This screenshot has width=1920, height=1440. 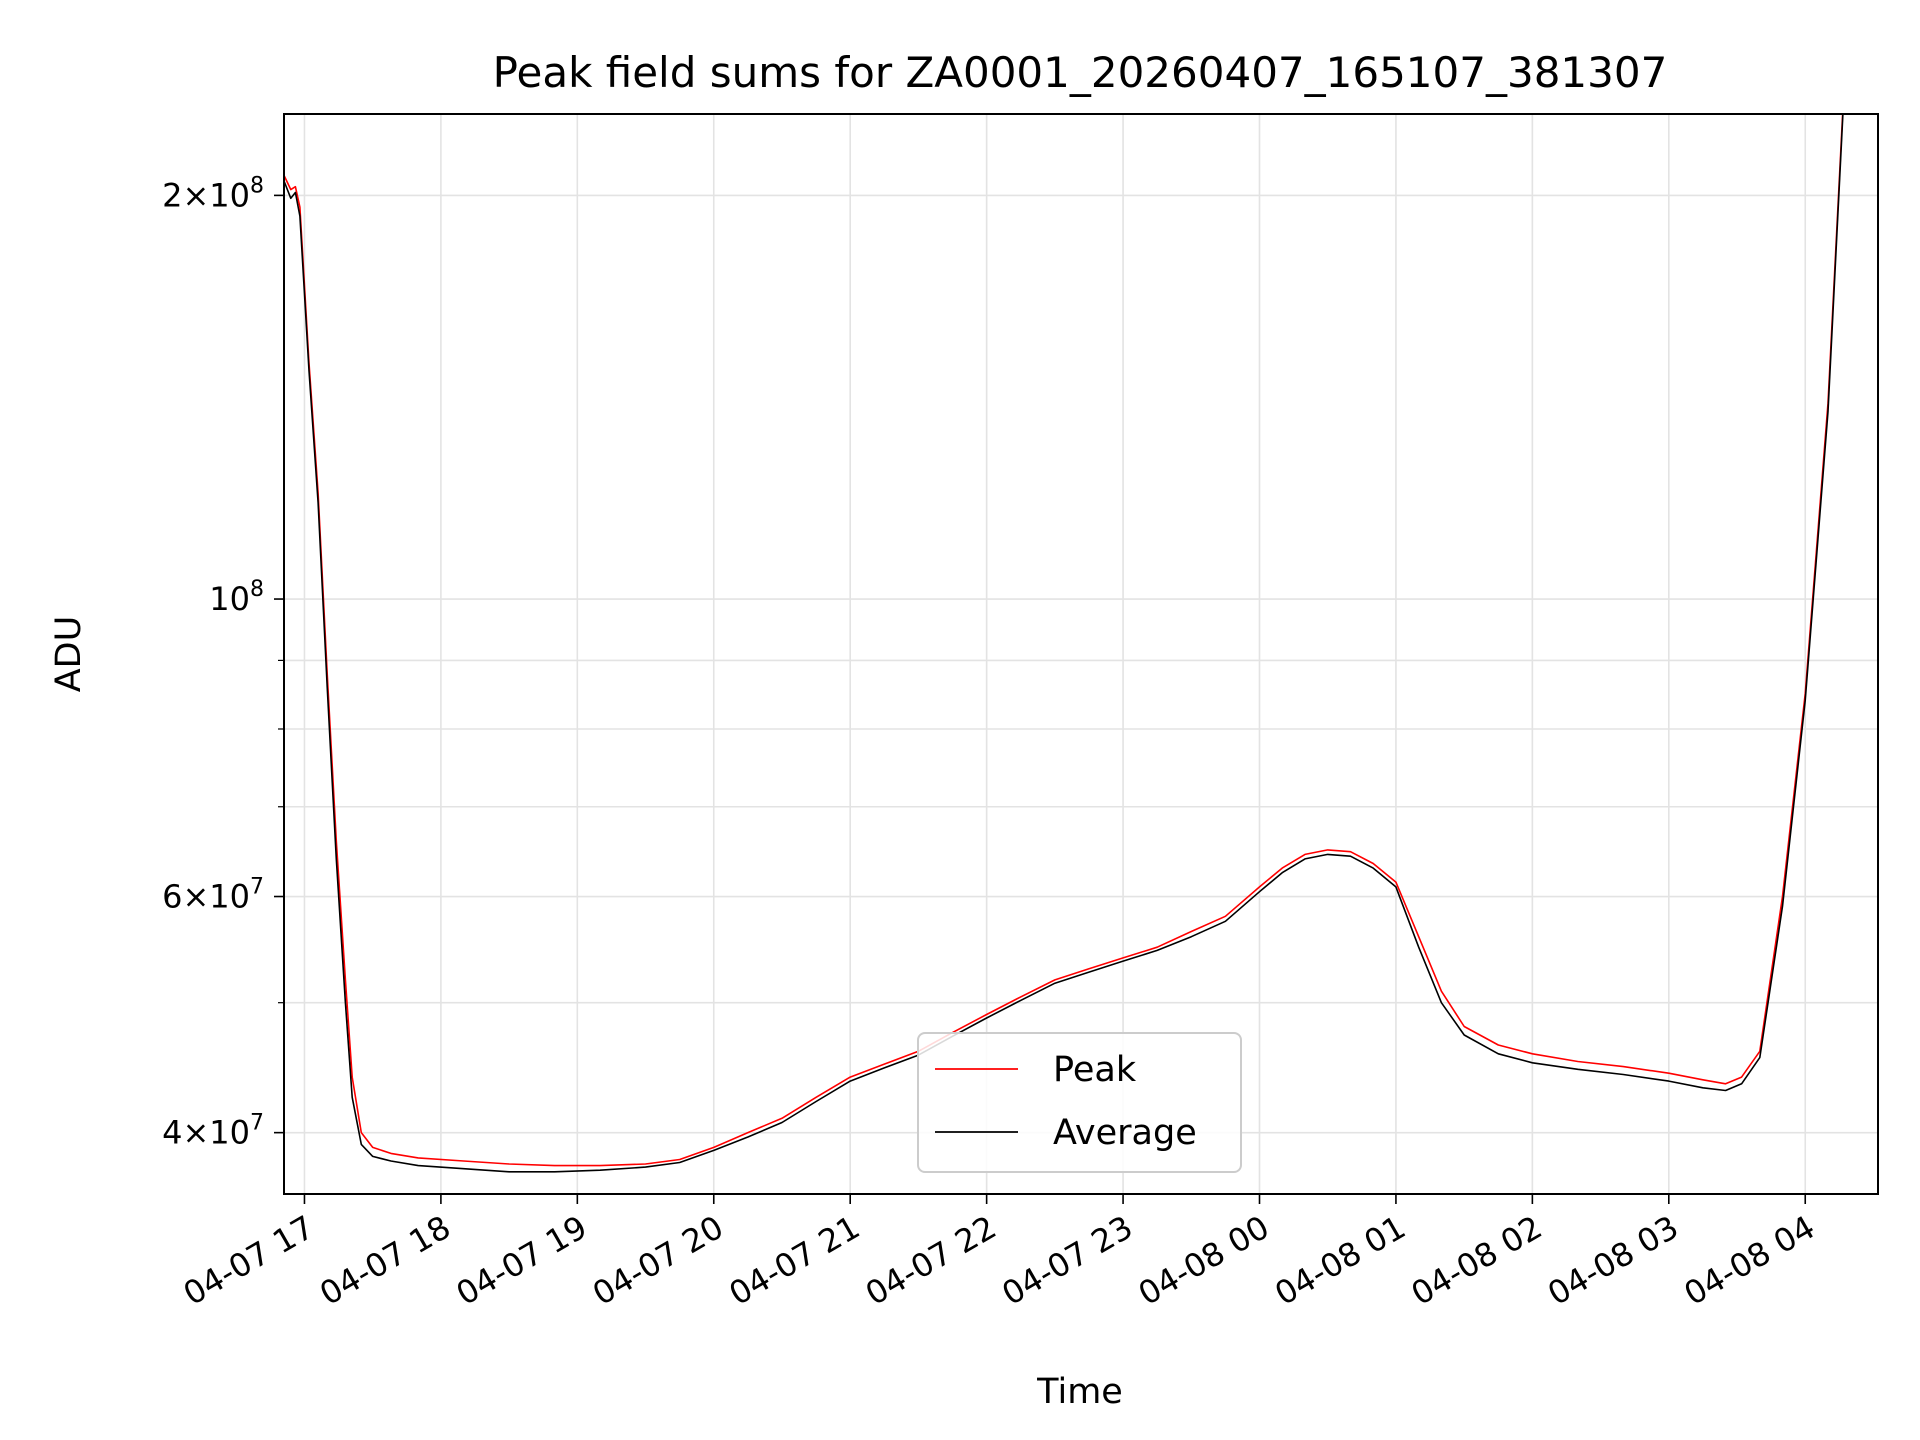 I want to click on legend-label-average: Average, so click(x=1125, y=1133).